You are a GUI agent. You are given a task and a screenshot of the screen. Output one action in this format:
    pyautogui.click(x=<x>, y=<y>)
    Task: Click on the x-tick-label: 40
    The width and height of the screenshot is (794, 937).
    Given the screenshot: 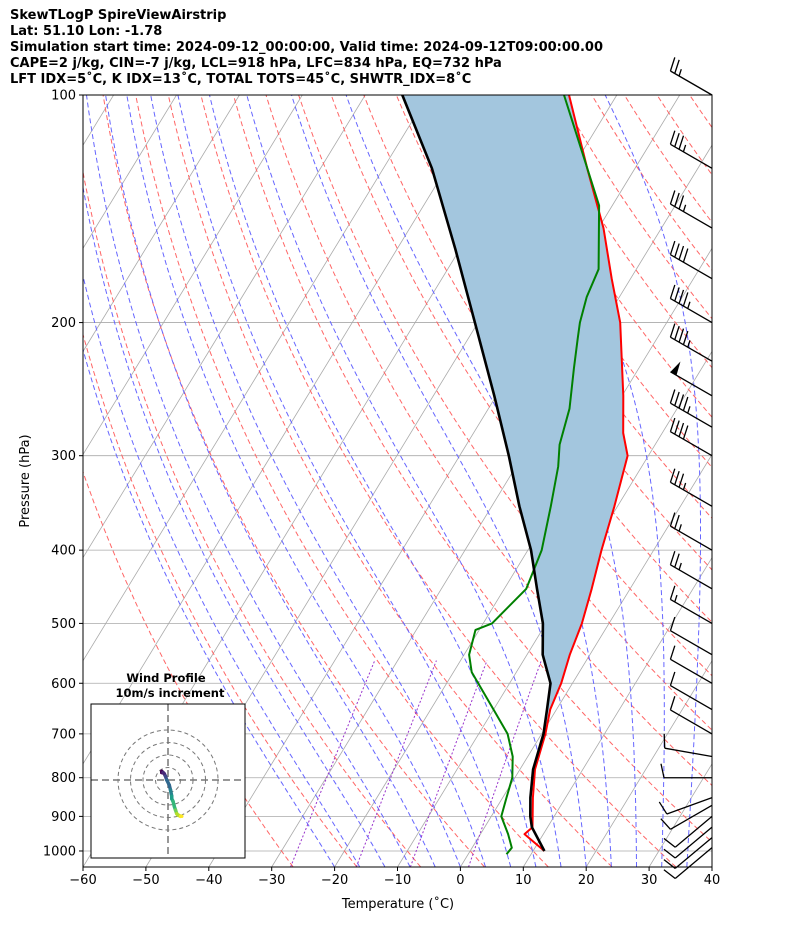 What is the action you would take?
    pyautogui.click(x=712, y=880)
    